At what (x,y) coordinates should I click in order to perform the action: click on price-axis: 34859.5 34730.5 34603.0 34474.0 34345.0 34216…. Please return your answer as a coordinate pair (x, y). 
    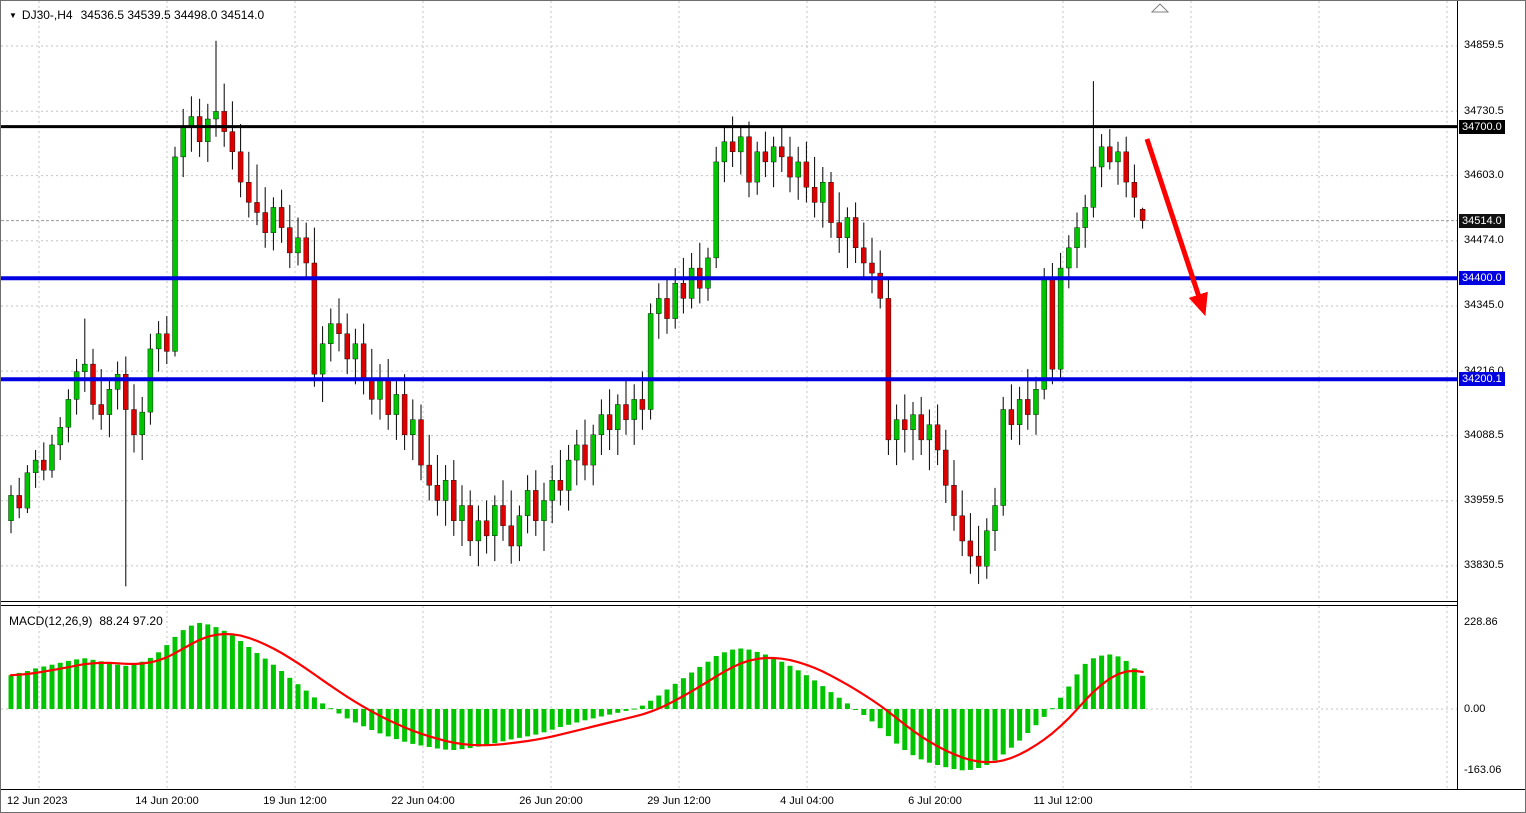
    Looking at the image, I should click on (1491, 395).